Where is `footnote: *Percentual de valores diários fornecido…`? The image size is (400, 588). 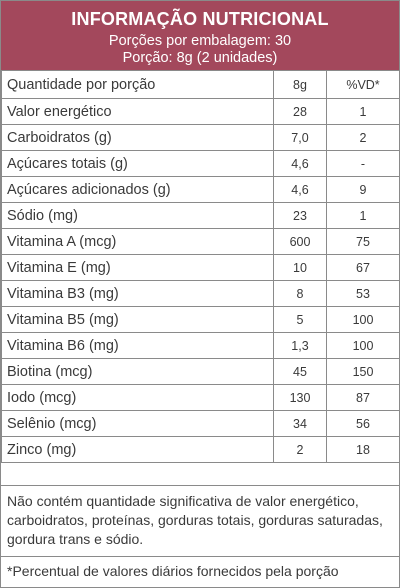
footnote: *Percentual de valores diários fornecido… is located at coordinates (173, 571).